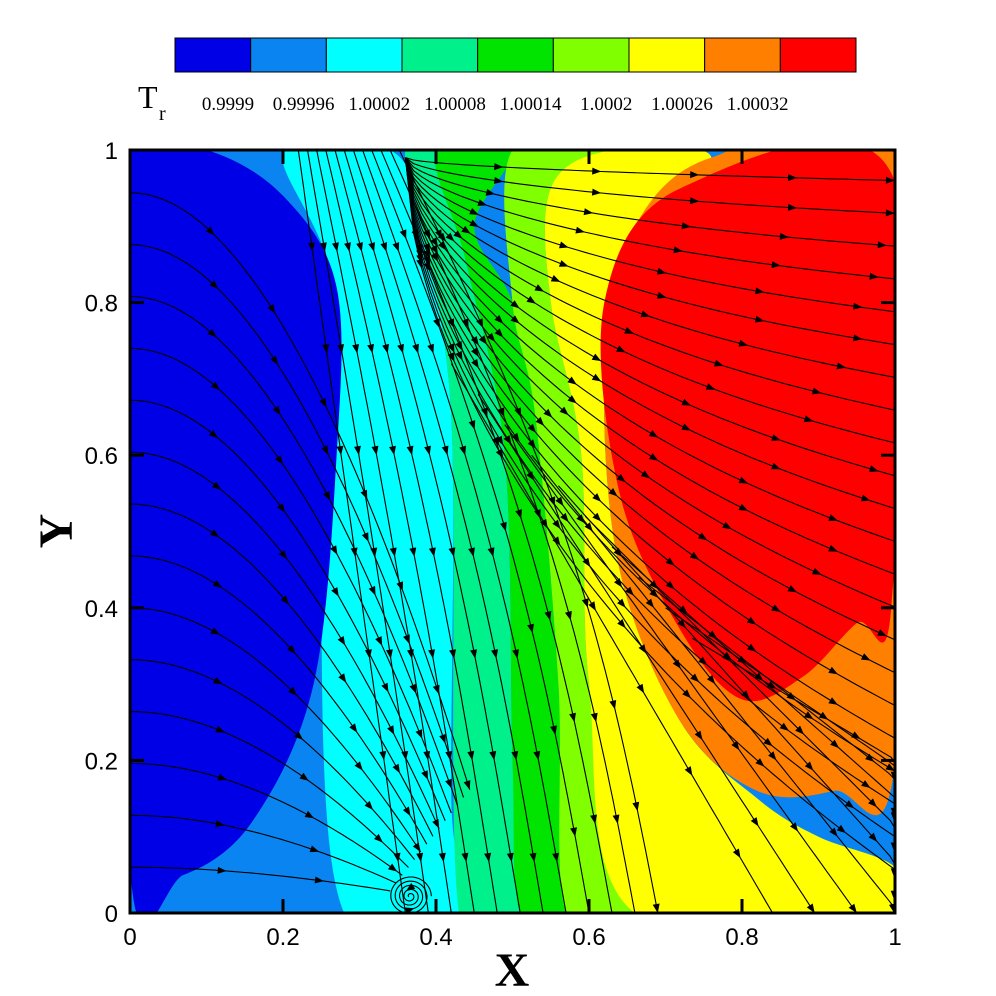  Describe the element at coordinates (379, 104) in the screenshot. I see `colorbar-level-label: 1.00002` at that location.